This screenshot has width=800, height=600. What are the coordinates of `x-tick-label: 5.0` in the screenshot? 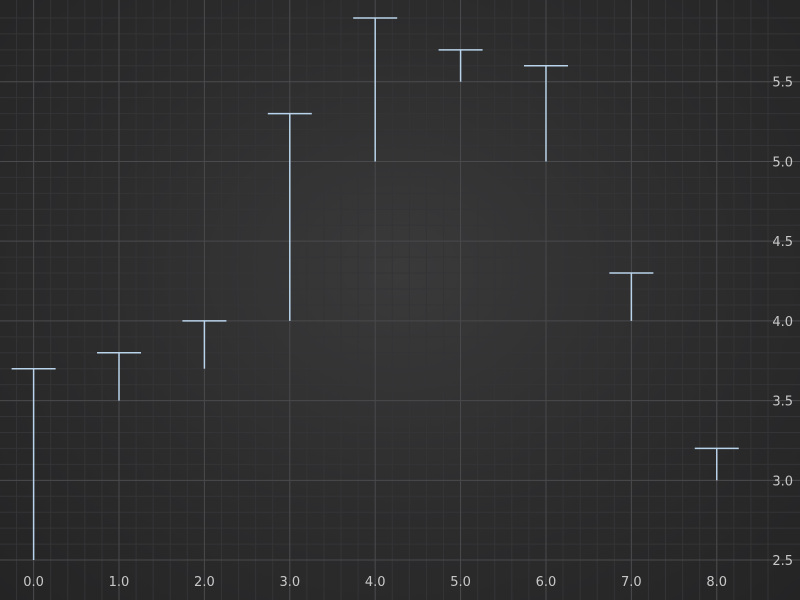 It's located at (460, 582).